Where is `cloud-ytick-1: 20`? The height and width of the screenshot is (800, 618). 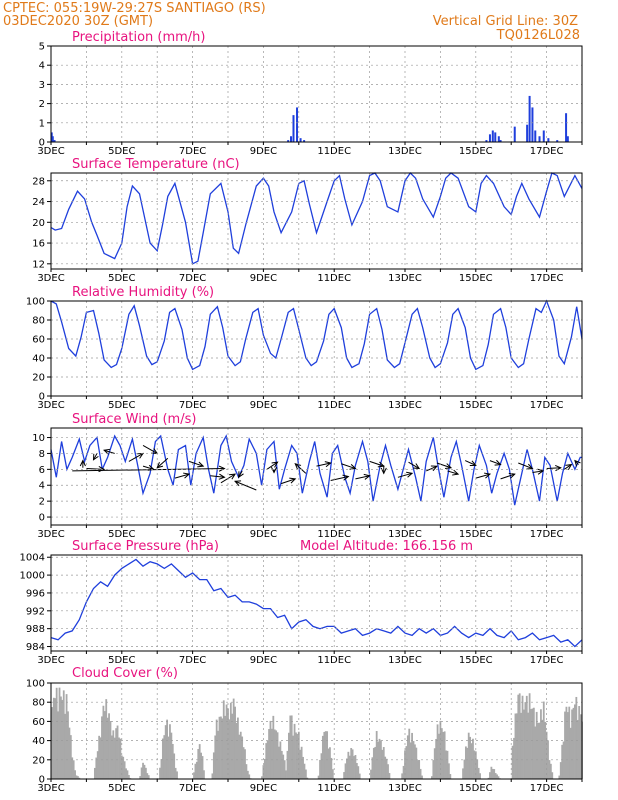
cloud-ytick-1: 20 is located at coordinates (38, 760).